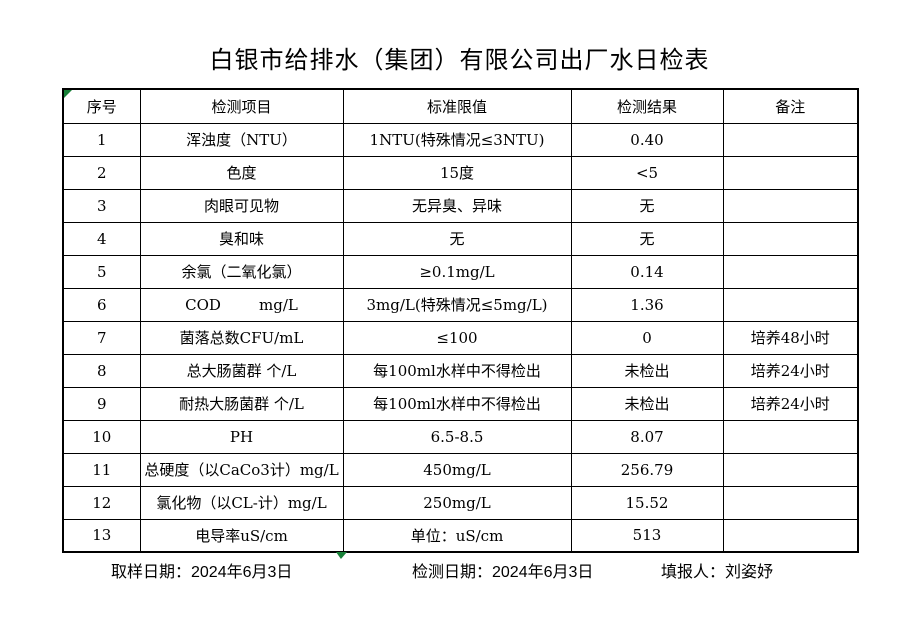  What do you see at coordinates (457, 172) in the screenshot?
I see `limit-cell: 15度` at bounding box center [457, 172].